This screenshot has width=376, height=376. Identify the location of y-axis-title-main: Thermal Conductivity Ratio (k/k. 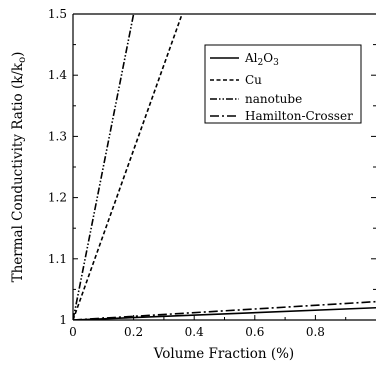
(18, 172).